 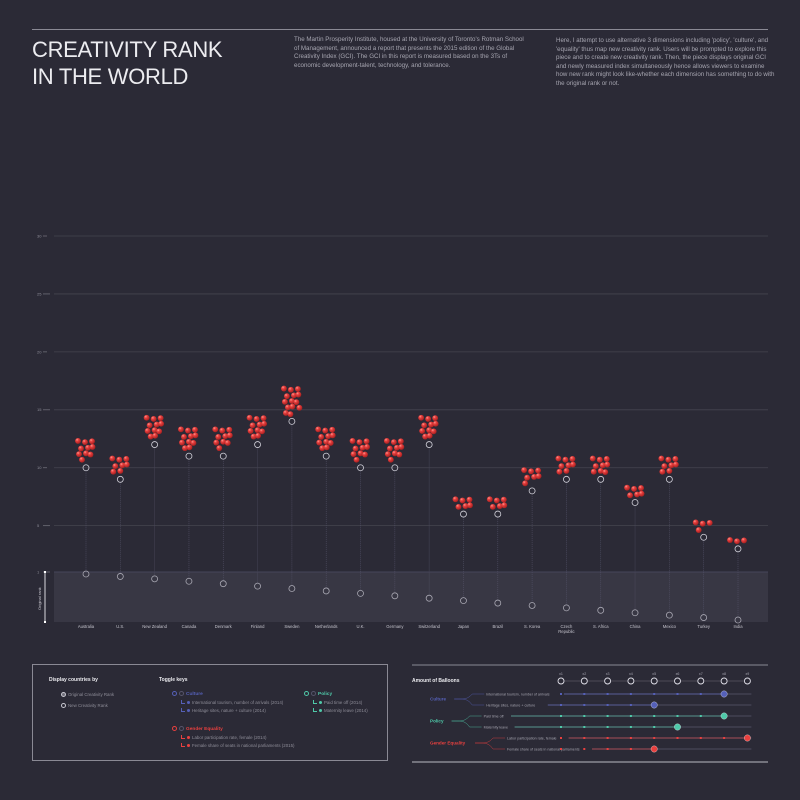 What do you see at coordinates (86, 626) in the screenshot?
I see `country-label: Australia` at bounding box center [86, 626].